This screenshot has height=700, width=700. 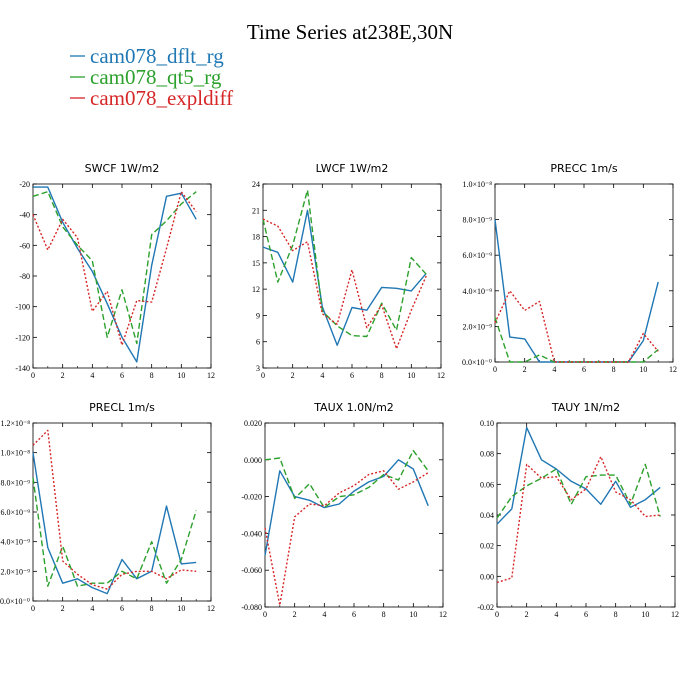 What do you see at coordinates (487, 515) in the screenshot?
I see `y-tick-label: 0.04` at bounding box center [487, 515].